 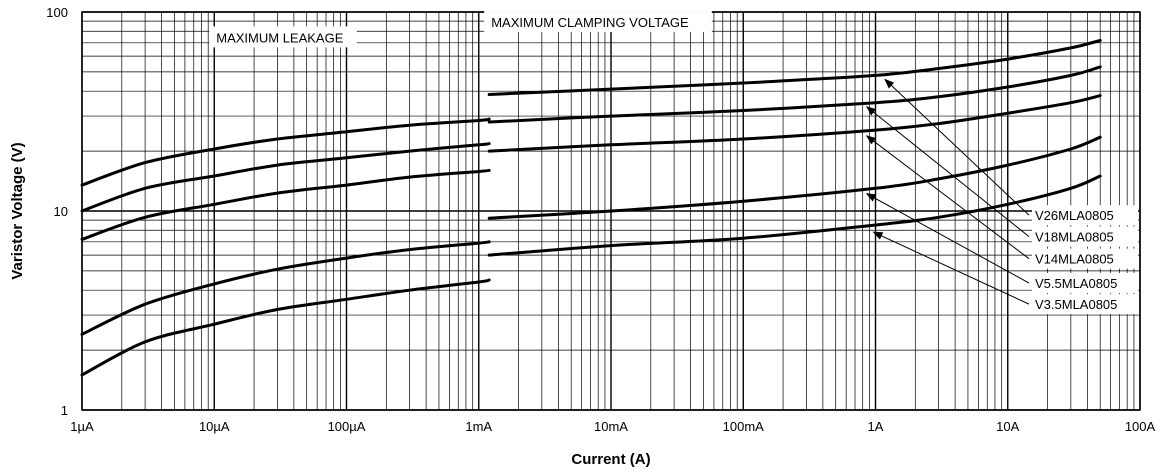 What do you see at coordinates (57, 12) in the screenshot?
I see `y-tick-label: 100` at bounding box center [57, 12].